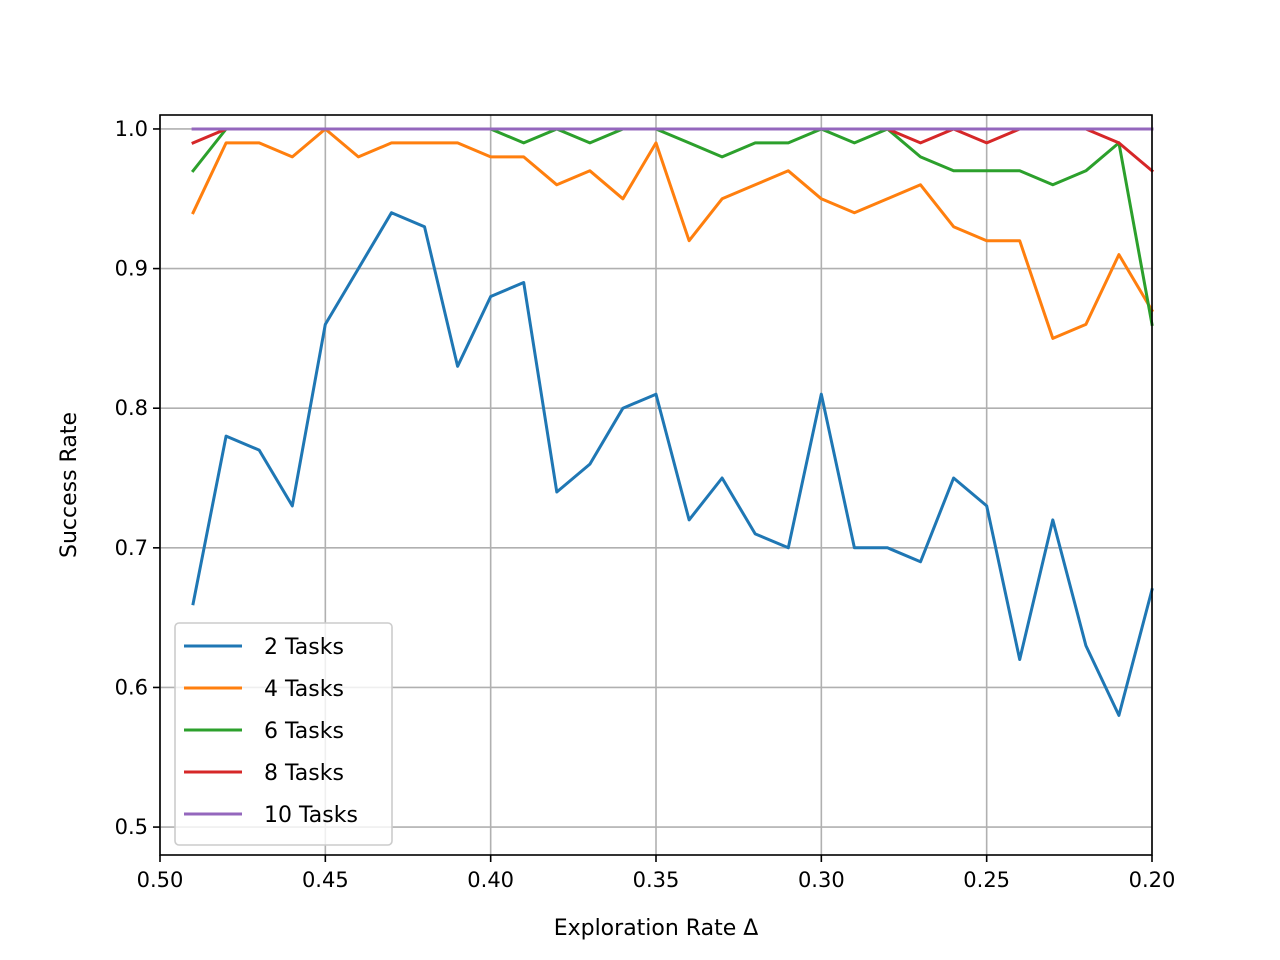 Image resolution: width=1280 pixels, height=960 pixels. I want to click on y-axis-label: Success Rate, so click(69, 485).